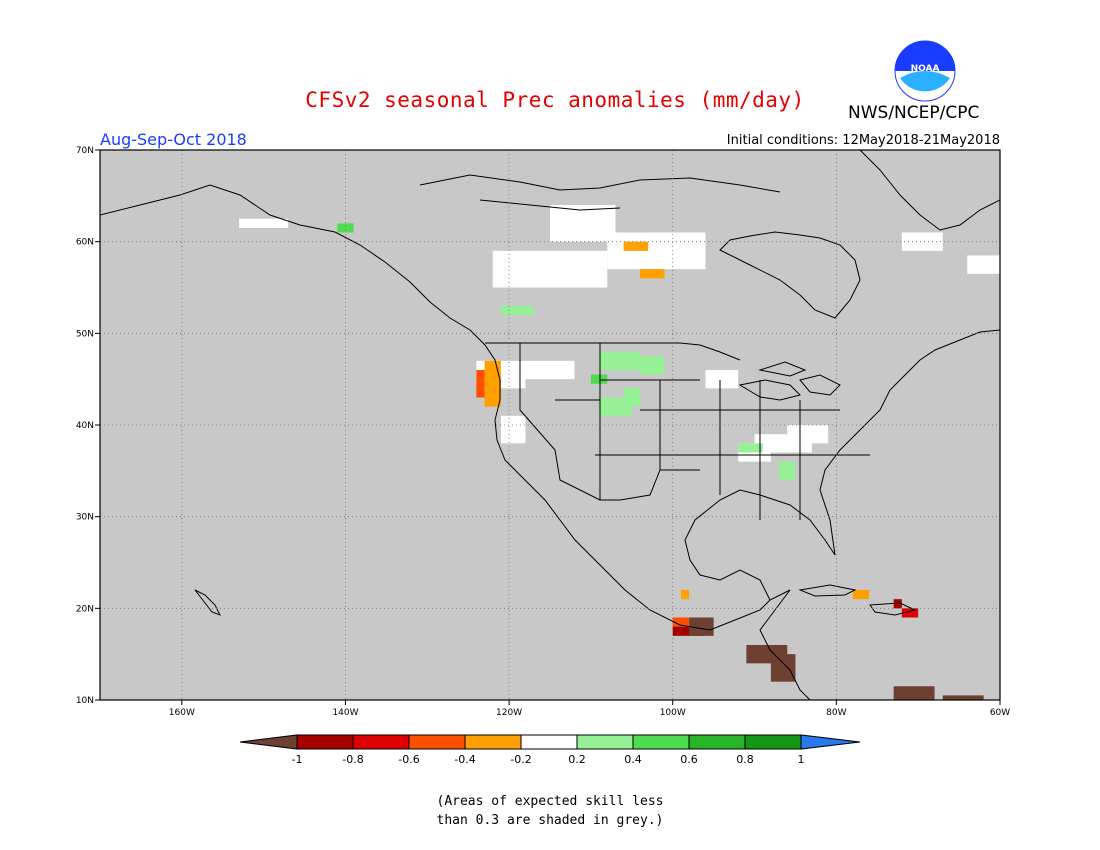 This screenshot has height=850, width=1100. What do you see at coordinates (830, 742) in the screenshot?
I see `colorbar-arrow-high` at bounding box center [830, 742].